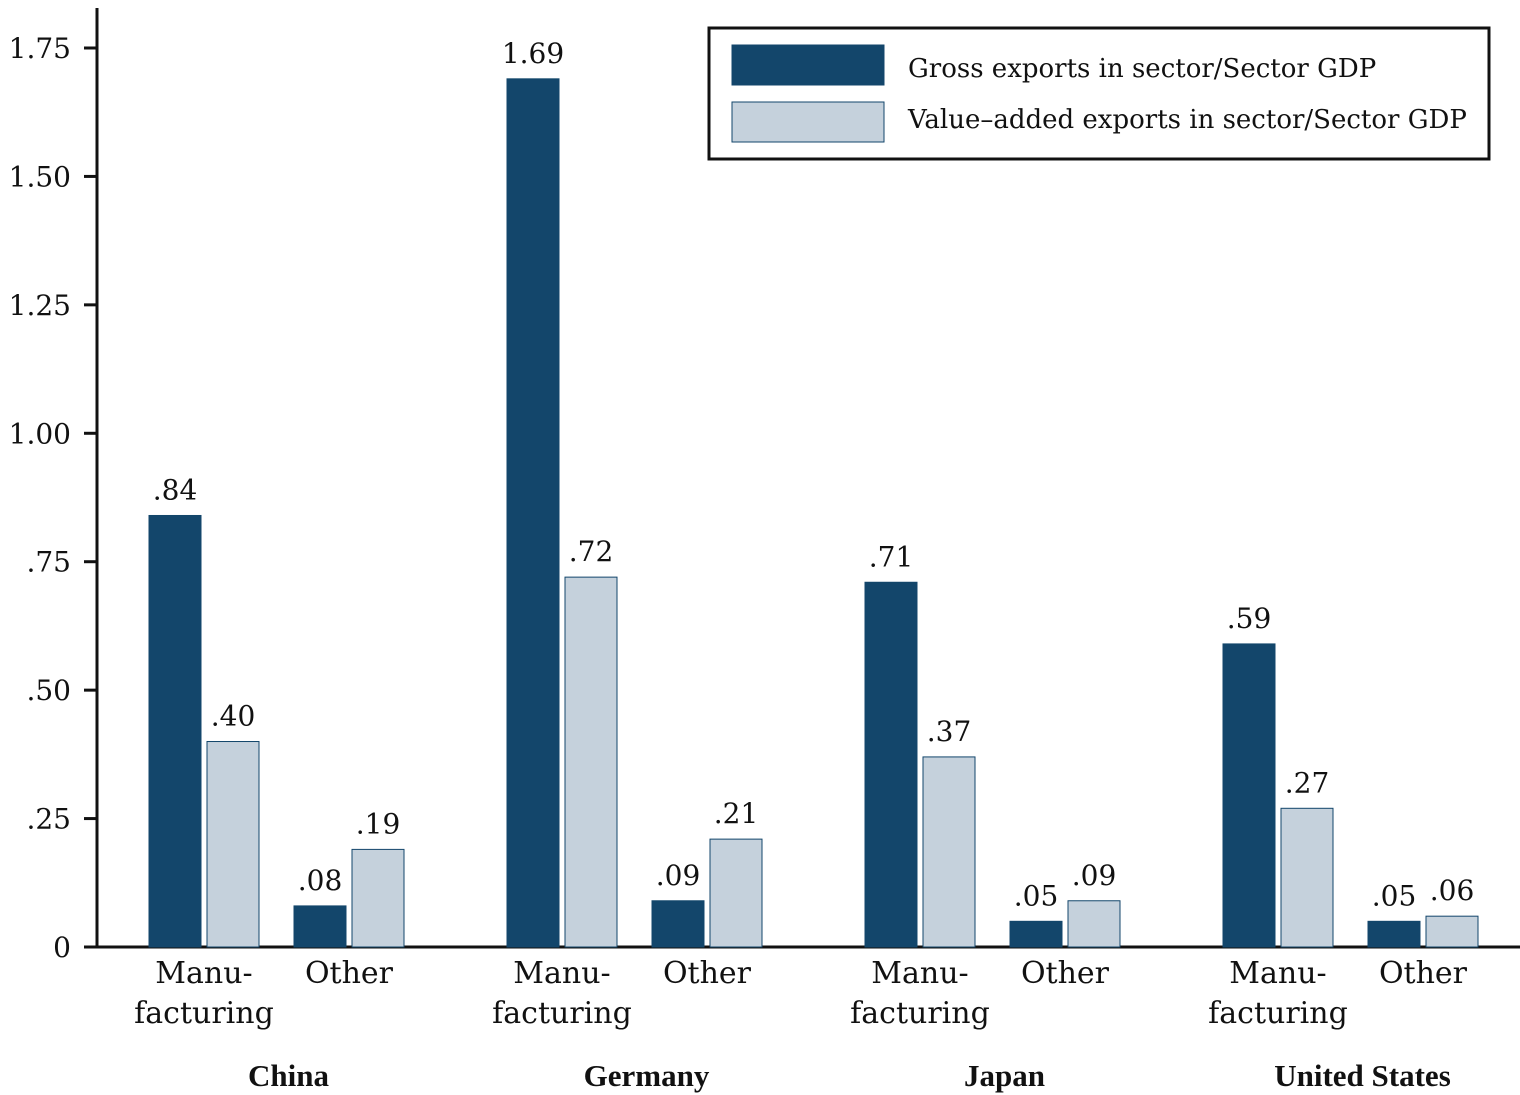  Describe the element at coordinates (1249, 795) in the screenshot. I see `bar-united-states-manu-facturing-gross` at that location.